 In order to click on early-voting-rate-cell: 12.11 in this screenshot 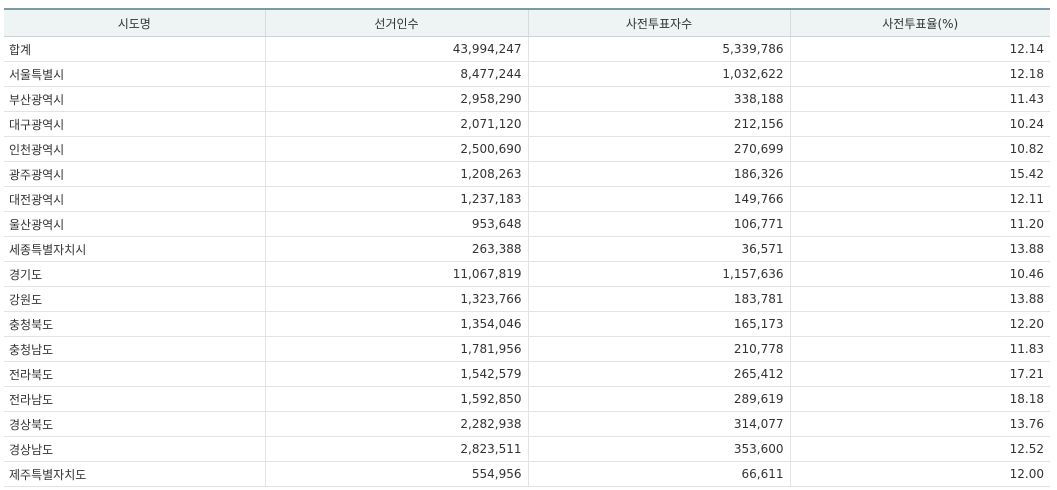, I will do `click(919, 199)`.